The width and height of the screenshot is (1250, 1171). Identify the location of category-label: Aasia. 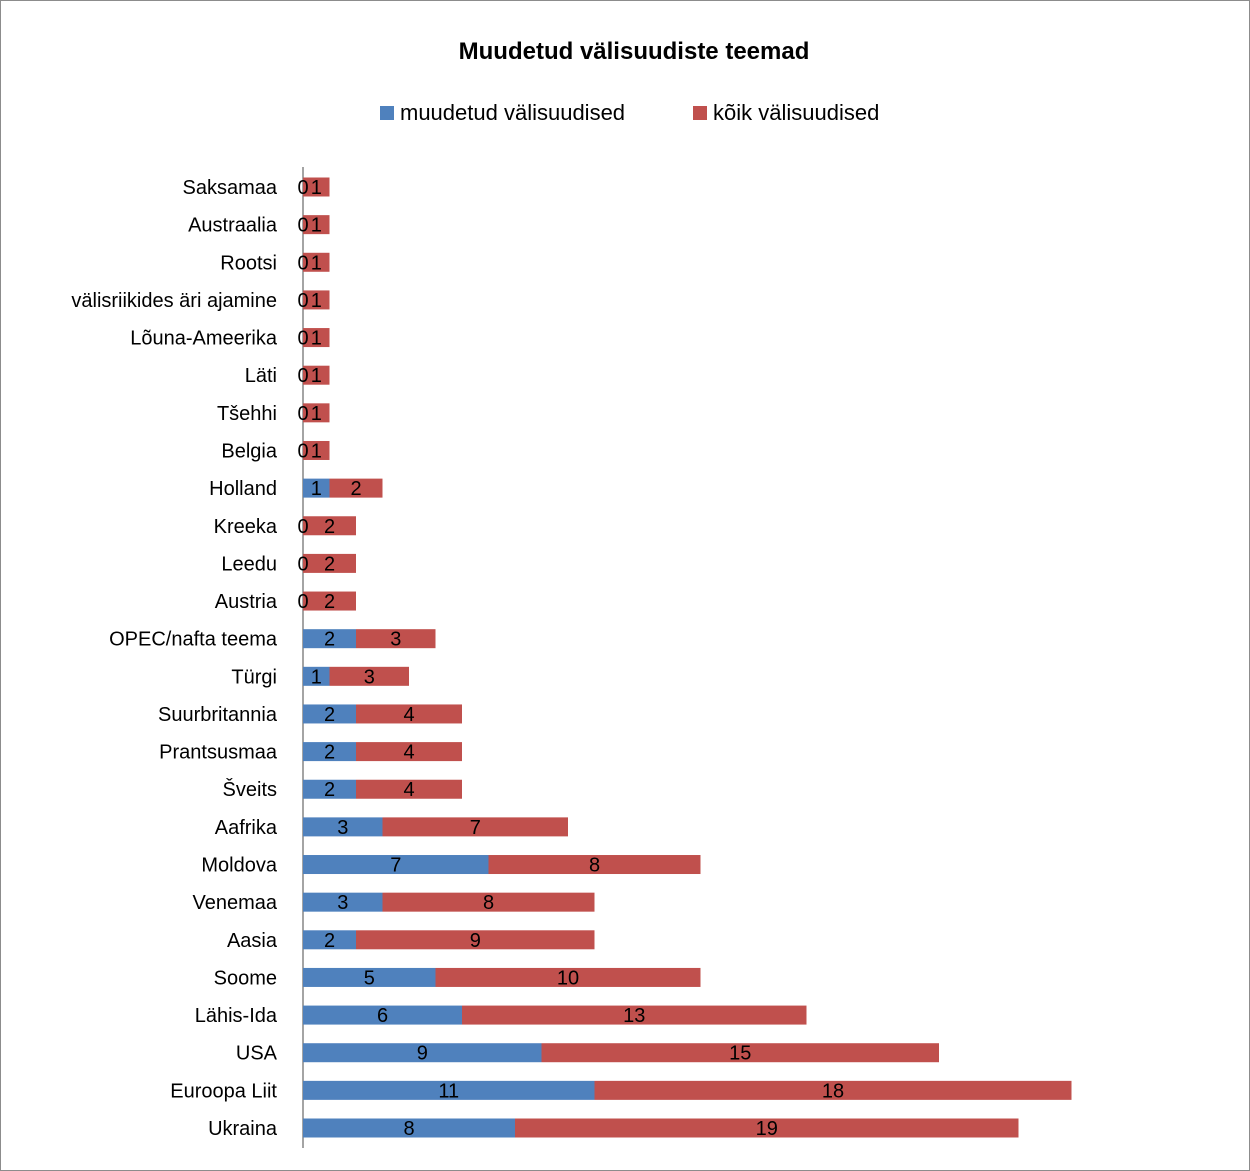
(252, 941).